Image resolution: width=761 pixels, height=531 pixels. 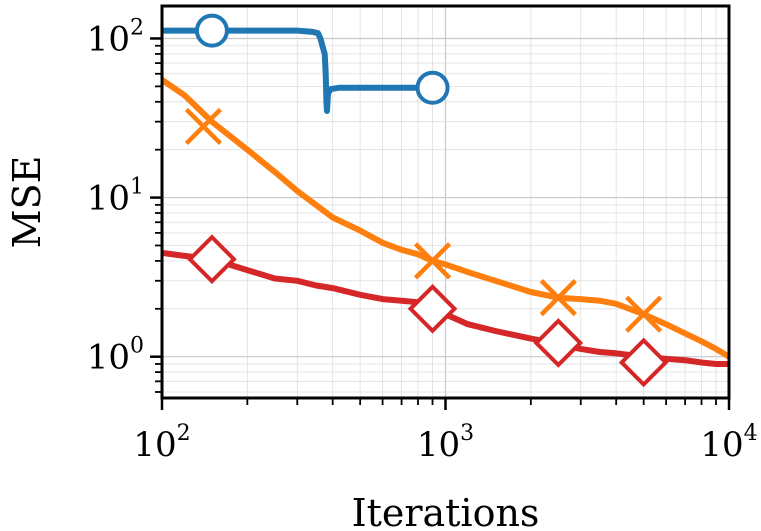 I want to click on x-tick-label: 10², so click(x=161, y=443).